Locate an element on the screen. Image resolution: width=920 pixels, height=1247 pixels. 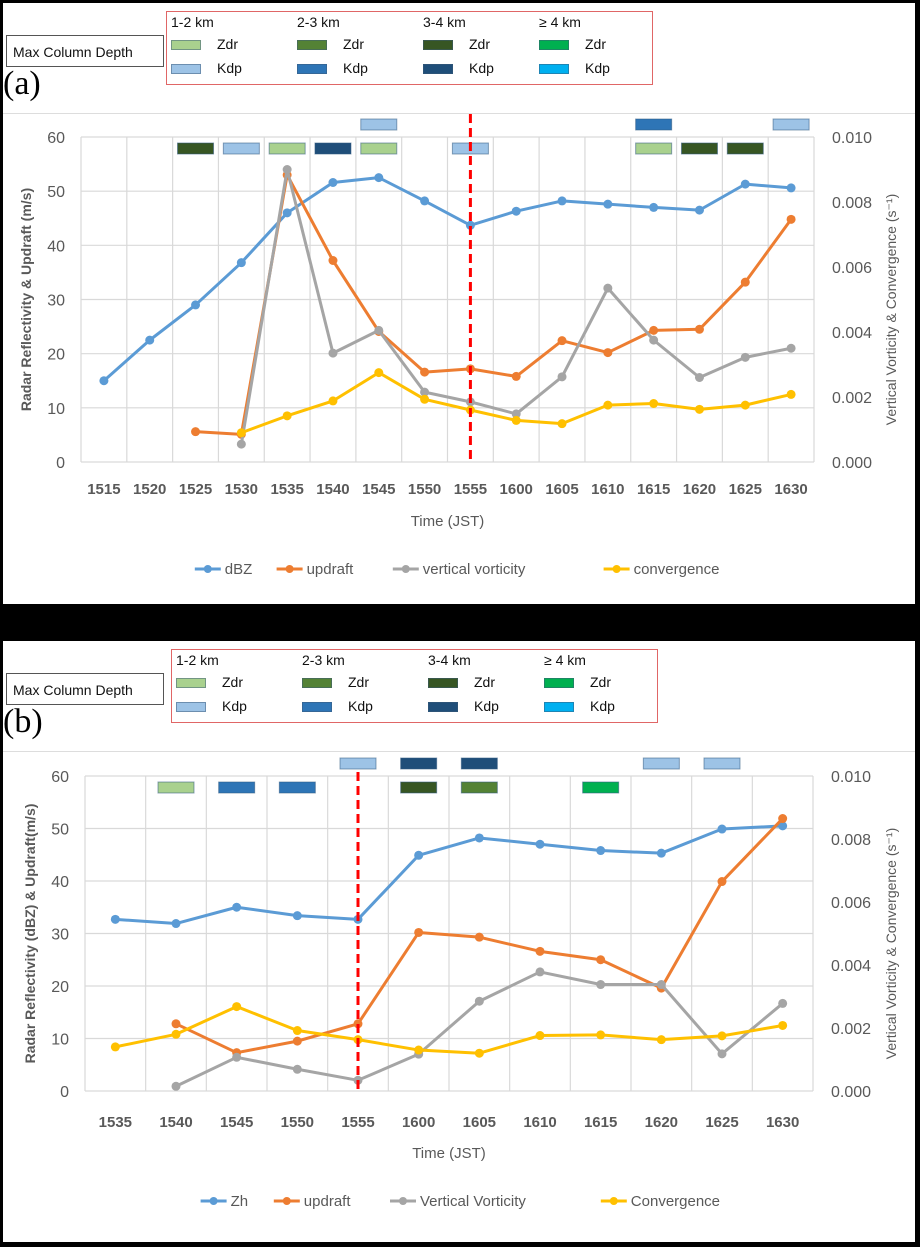
legend-group-1-2km: 1-2 km Zdr Kdp is located at coordinates (227, 48).